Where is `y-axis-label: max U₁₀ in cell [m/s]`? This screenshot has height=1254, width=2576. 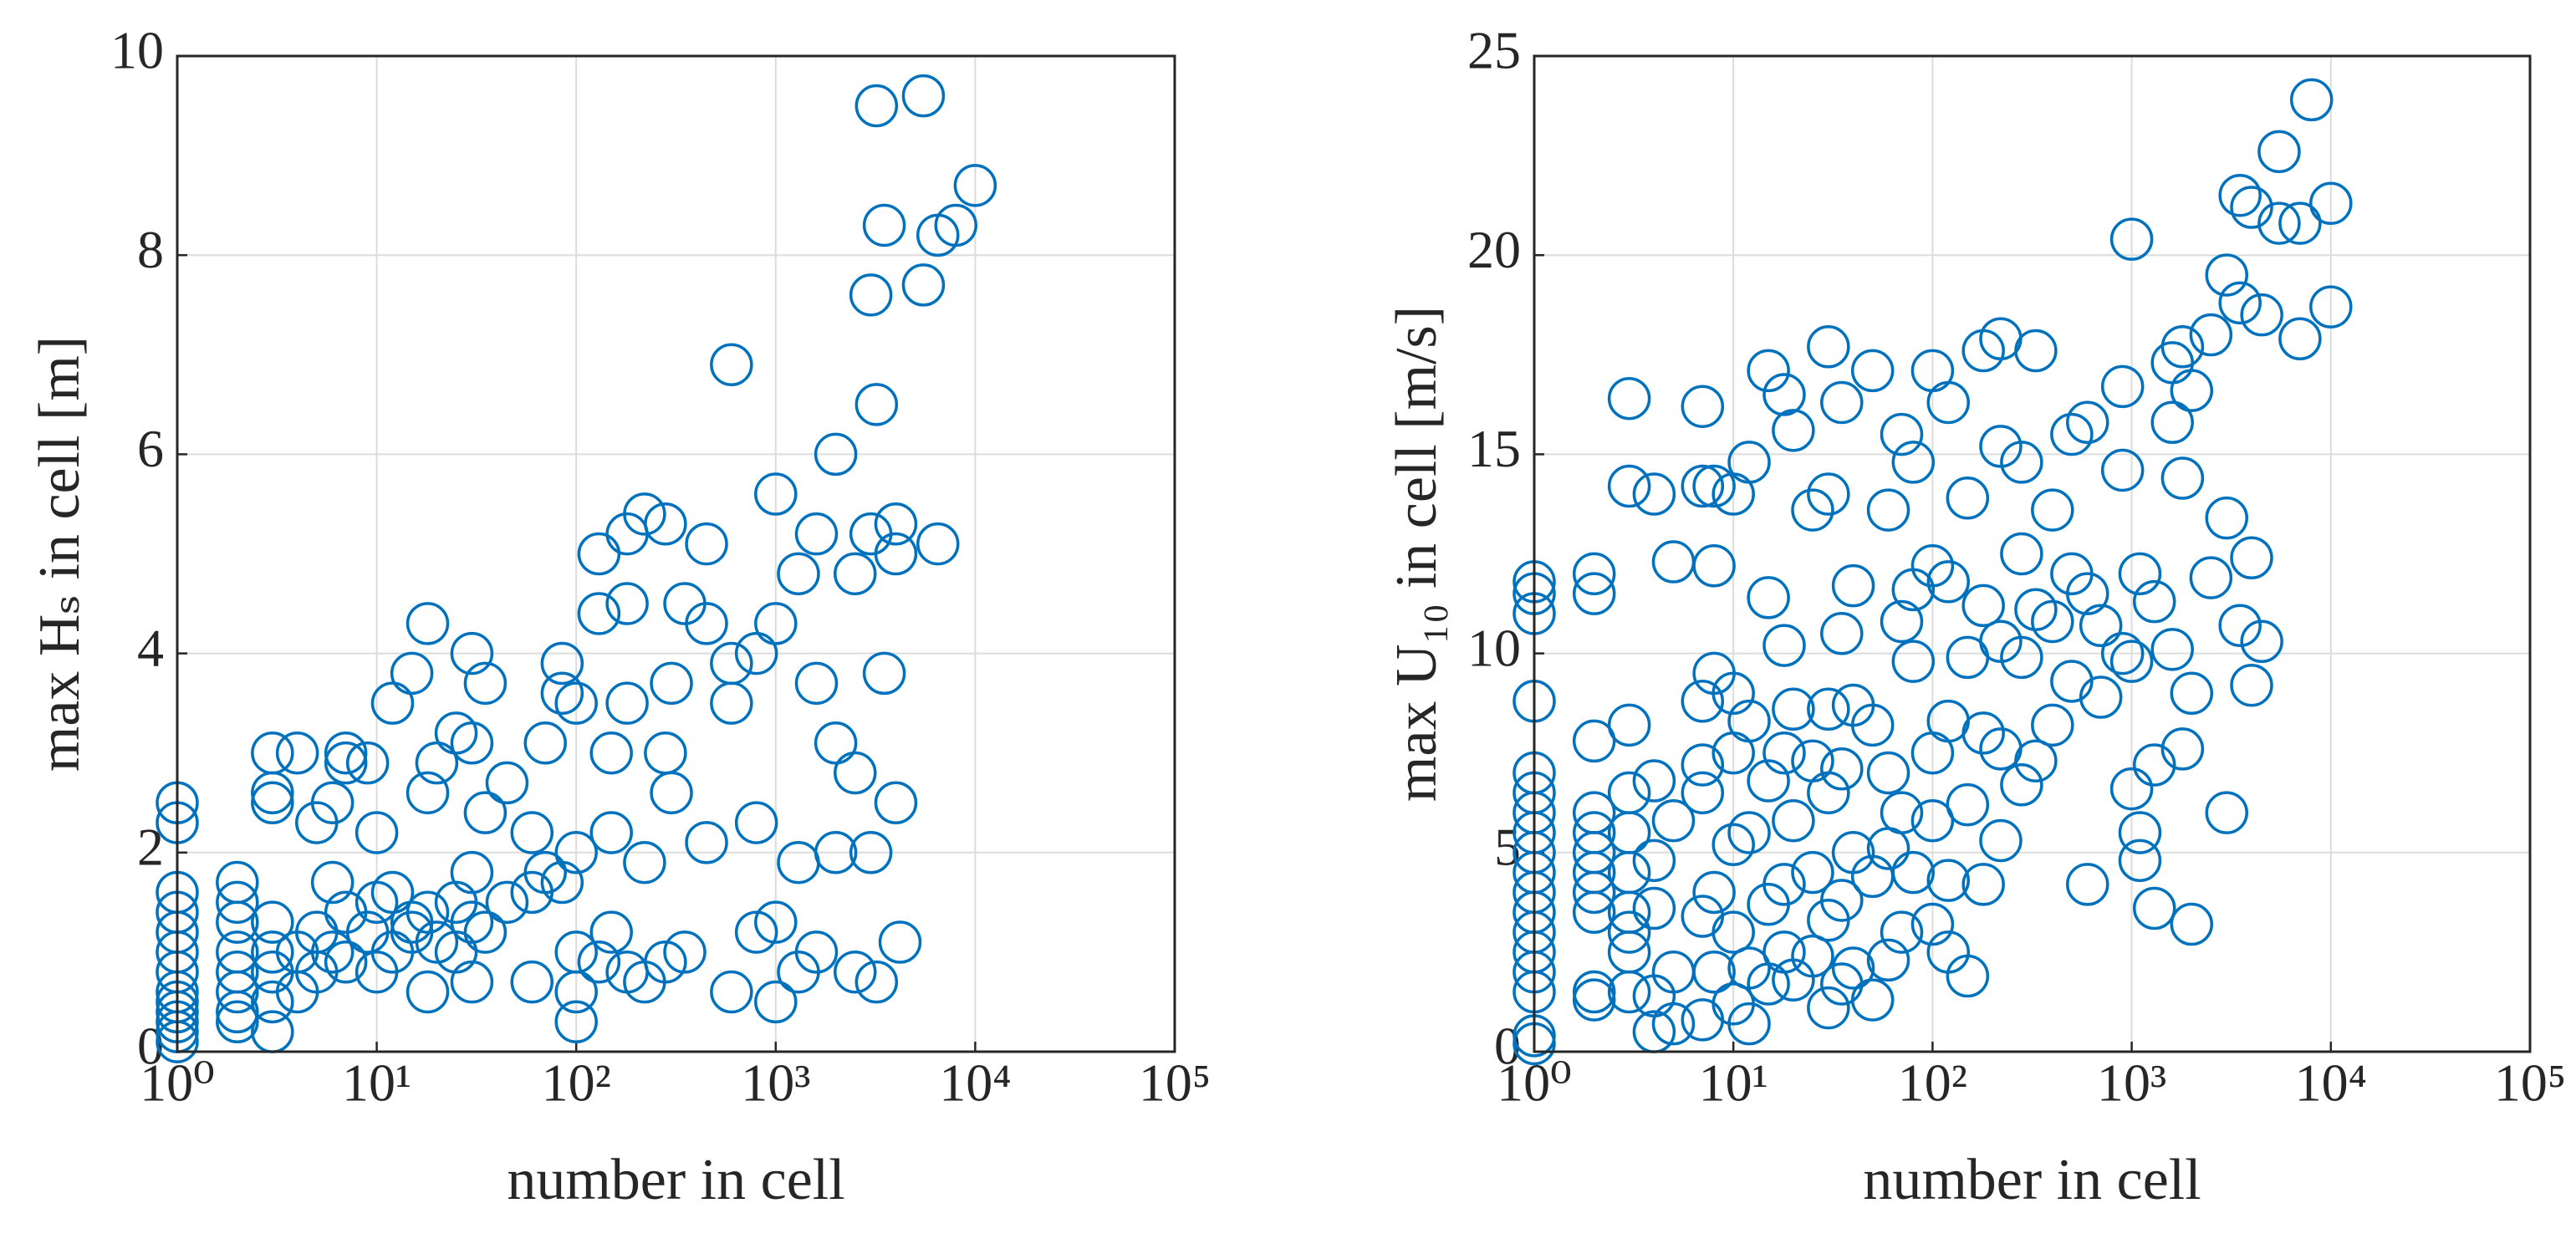 y-axis-label: max U₁₀ in cell [m/s] is located at coordinates (1417, 554).